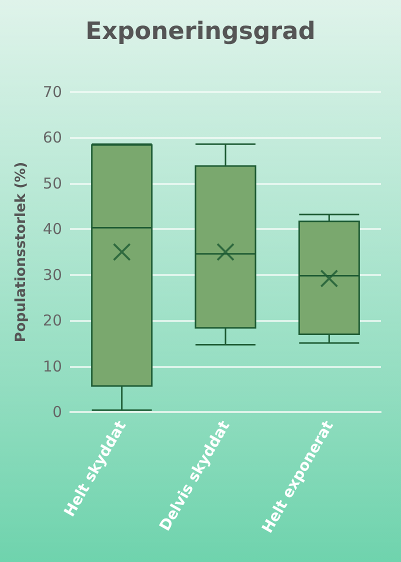 The image size is (401, 562). Describe the element at coordinates (201, 31) in the screenshot. I see `chart-title: Exponeringsgrad` at that location.